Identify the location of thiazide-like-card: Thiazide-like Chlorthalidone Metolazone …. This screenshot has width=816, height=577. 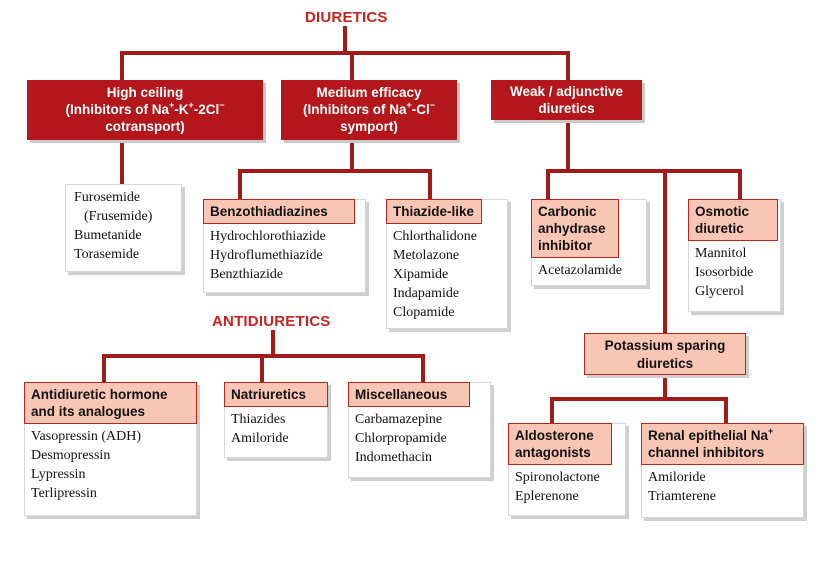
(447, 264).